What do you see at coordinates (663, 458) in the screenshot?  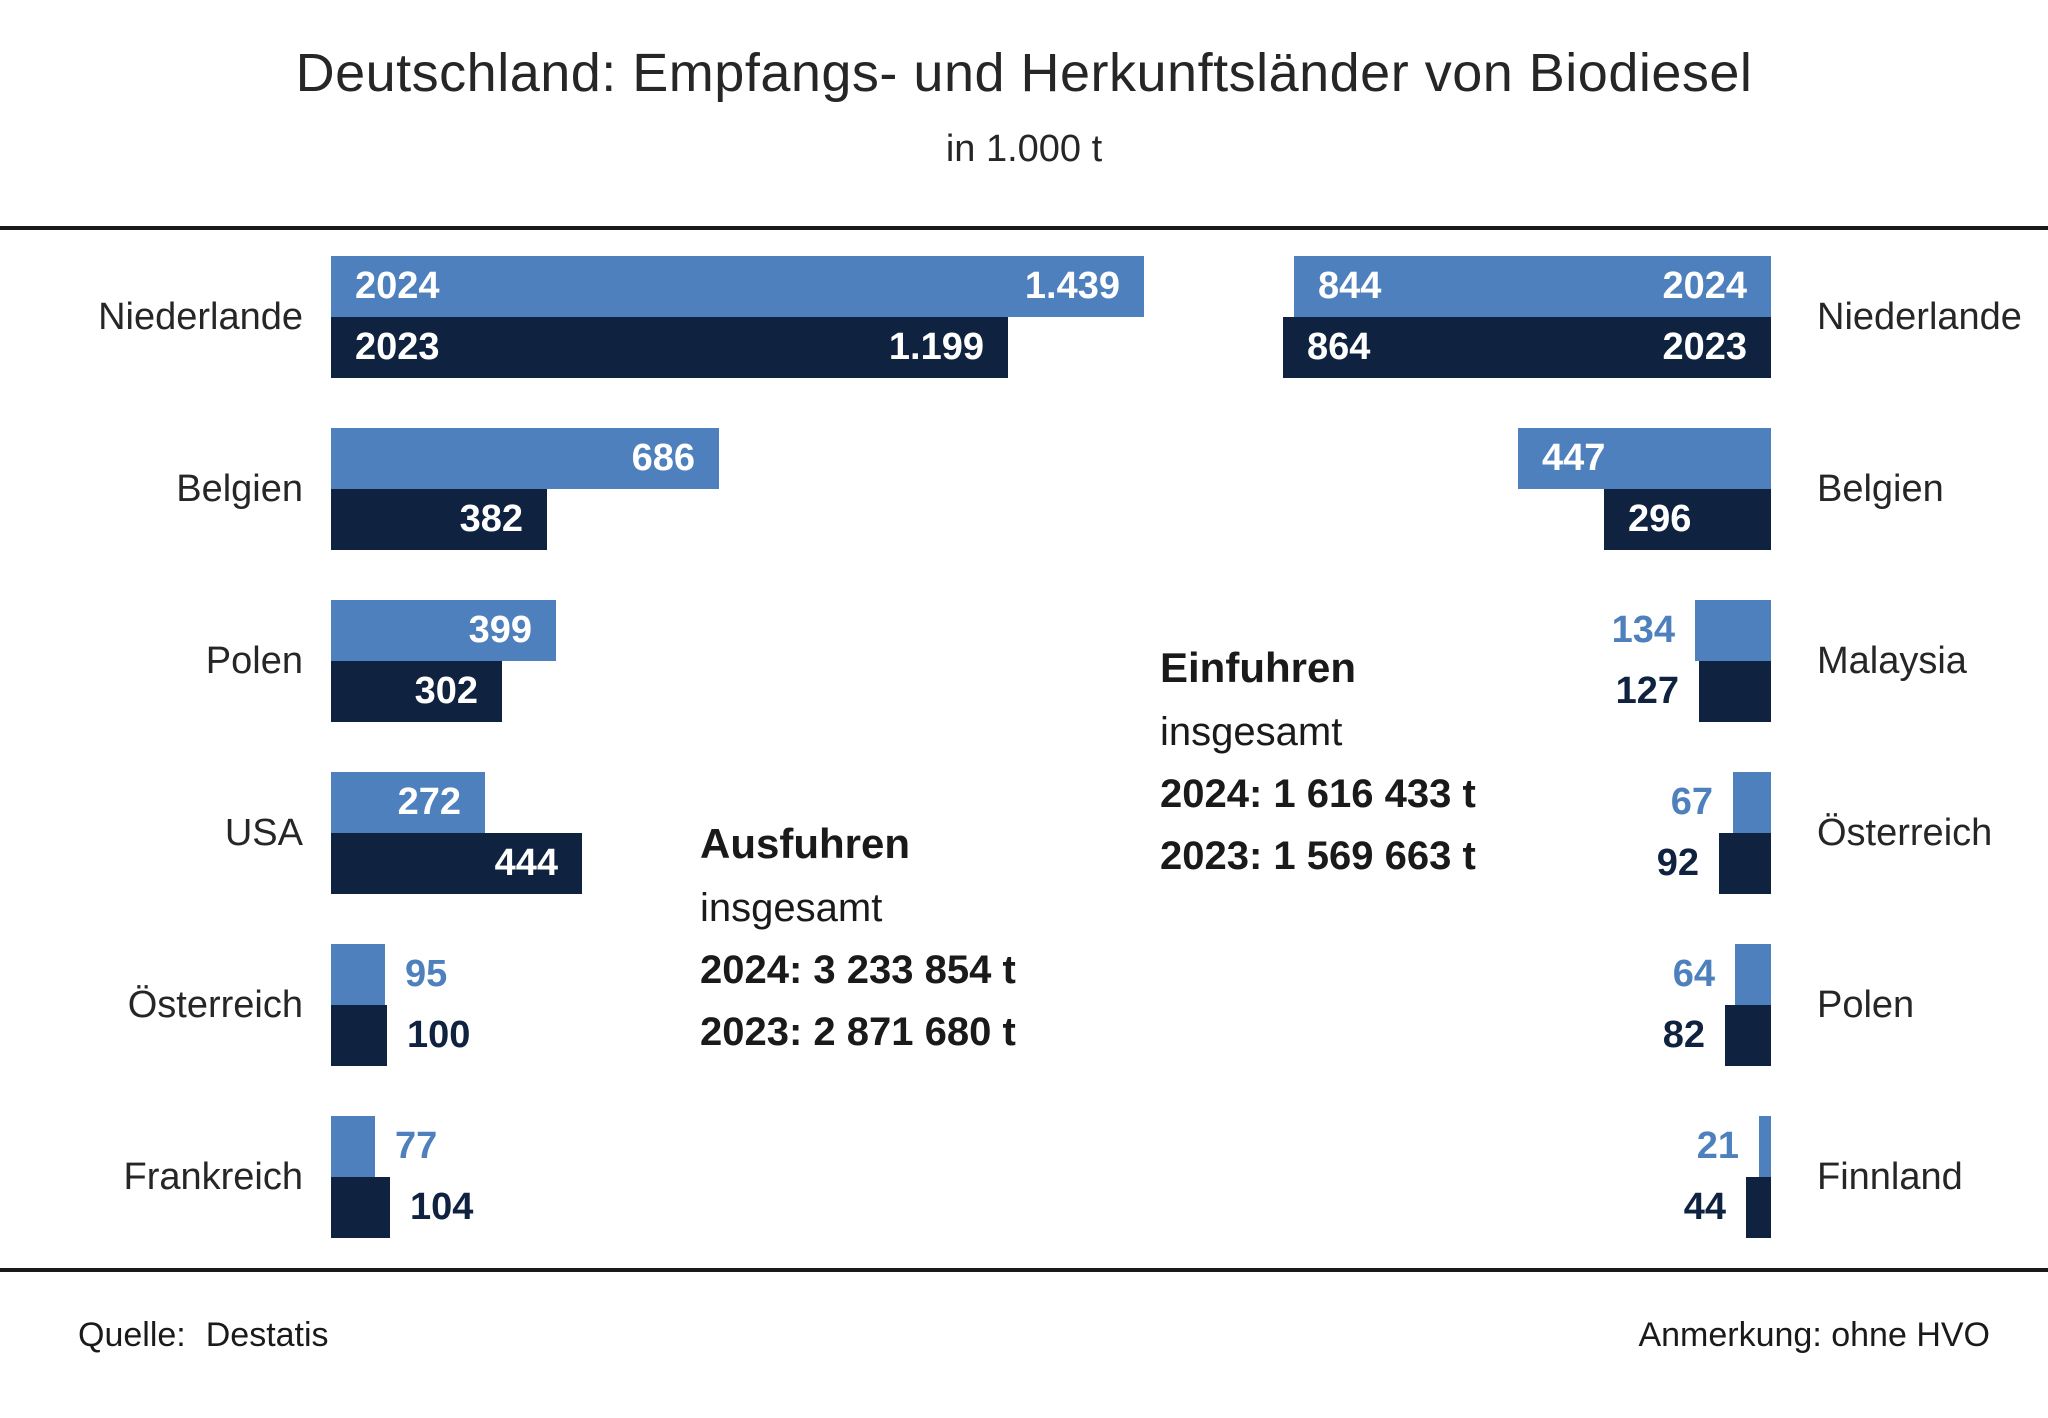 I see `value-label-2024-belgien: 686` at bounding box center [663, 458].